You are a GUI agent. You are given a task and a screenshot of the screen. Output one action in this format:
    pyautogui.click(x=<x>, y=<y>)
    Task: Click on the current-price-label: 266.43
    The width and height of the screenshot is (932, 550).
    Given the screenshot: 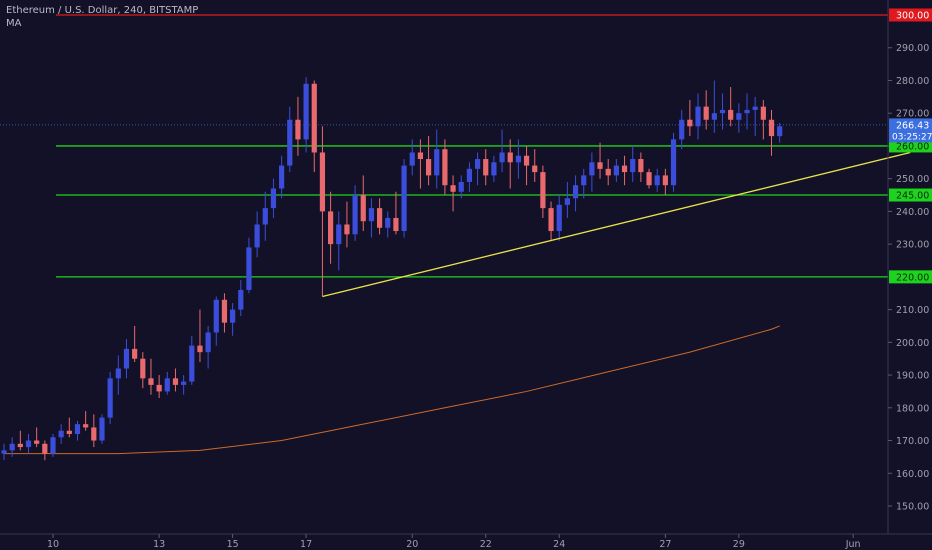 What is the action you would take?
    pyautogui.click(x=912, y=125)
    